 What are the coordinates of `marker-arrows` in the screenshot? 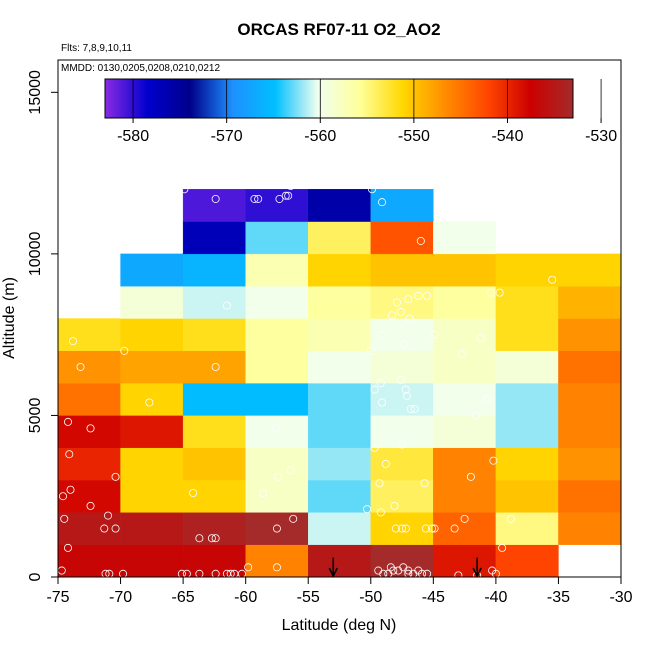 It's located at (405, 567).